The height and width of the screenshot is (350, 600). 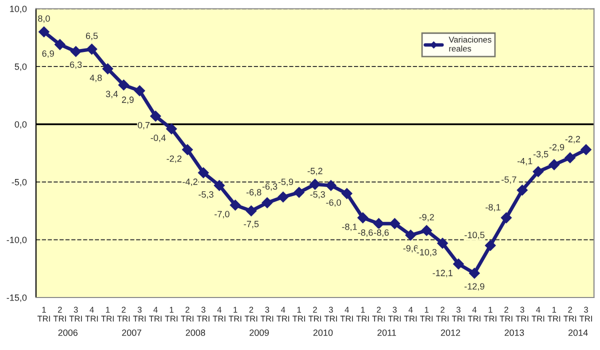 I want to click on data-label: 0,7, so click(x=144, y=126).